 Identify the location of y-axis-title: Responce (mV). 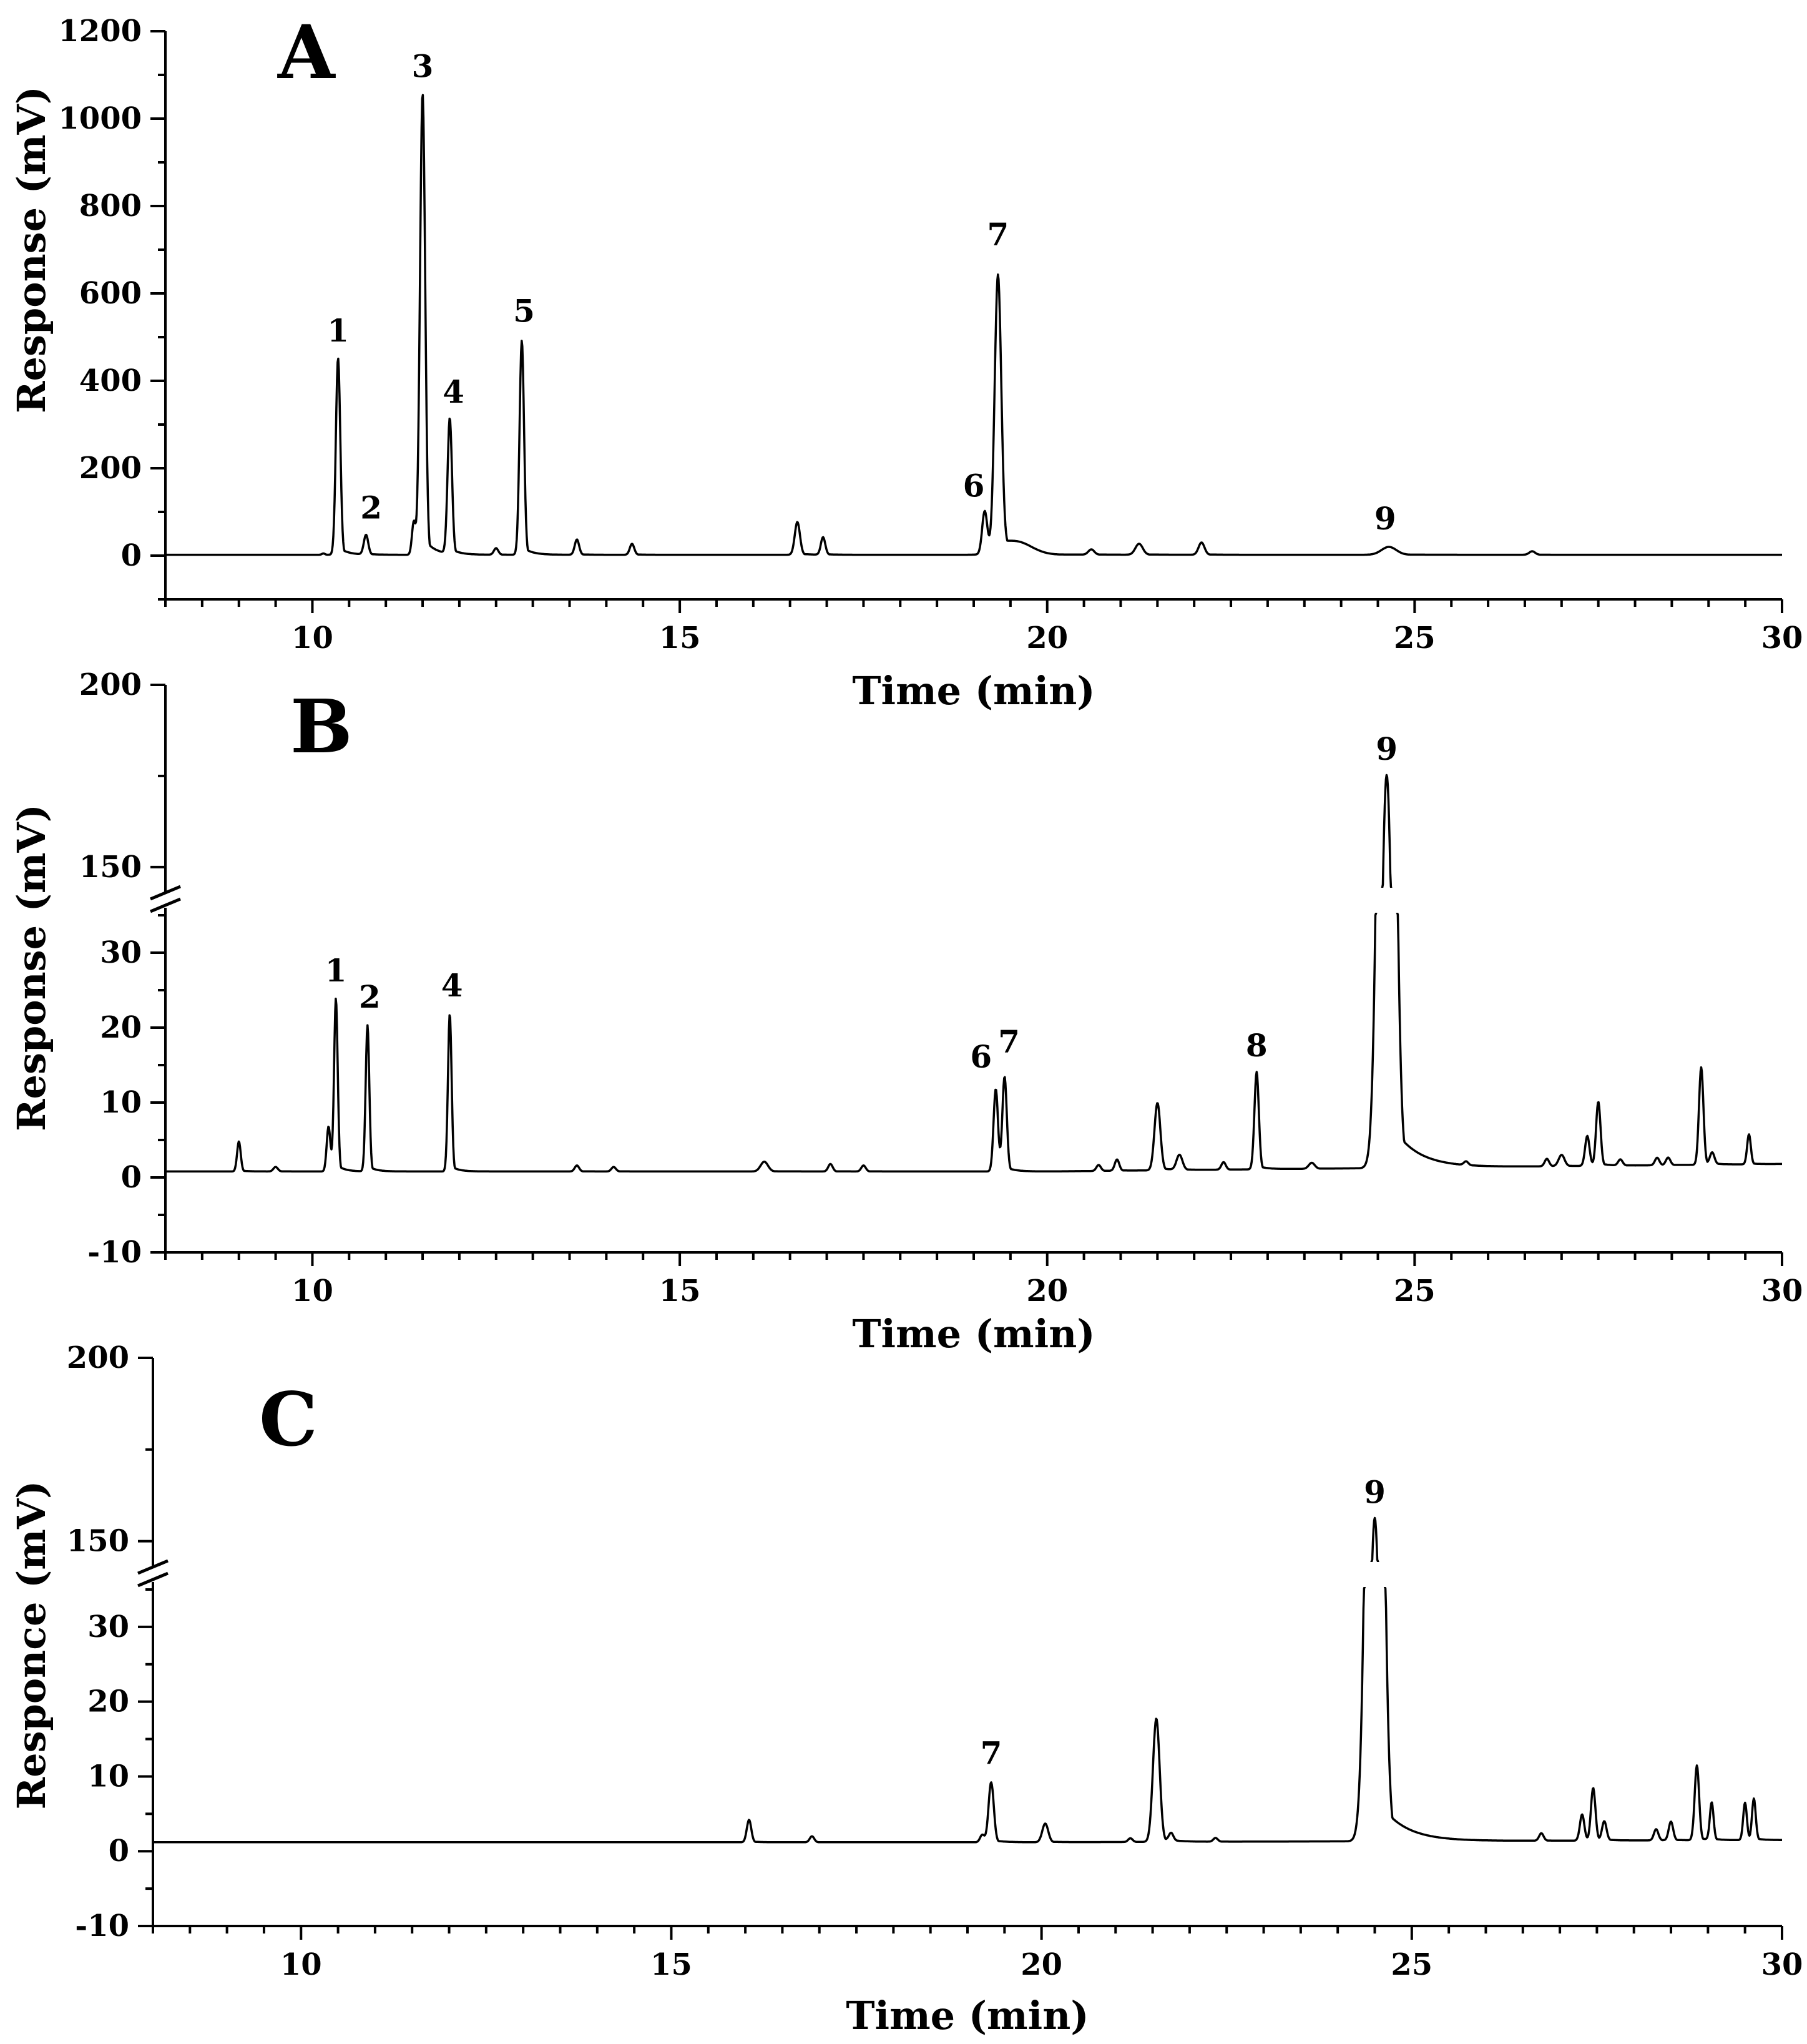
(31, 1645).